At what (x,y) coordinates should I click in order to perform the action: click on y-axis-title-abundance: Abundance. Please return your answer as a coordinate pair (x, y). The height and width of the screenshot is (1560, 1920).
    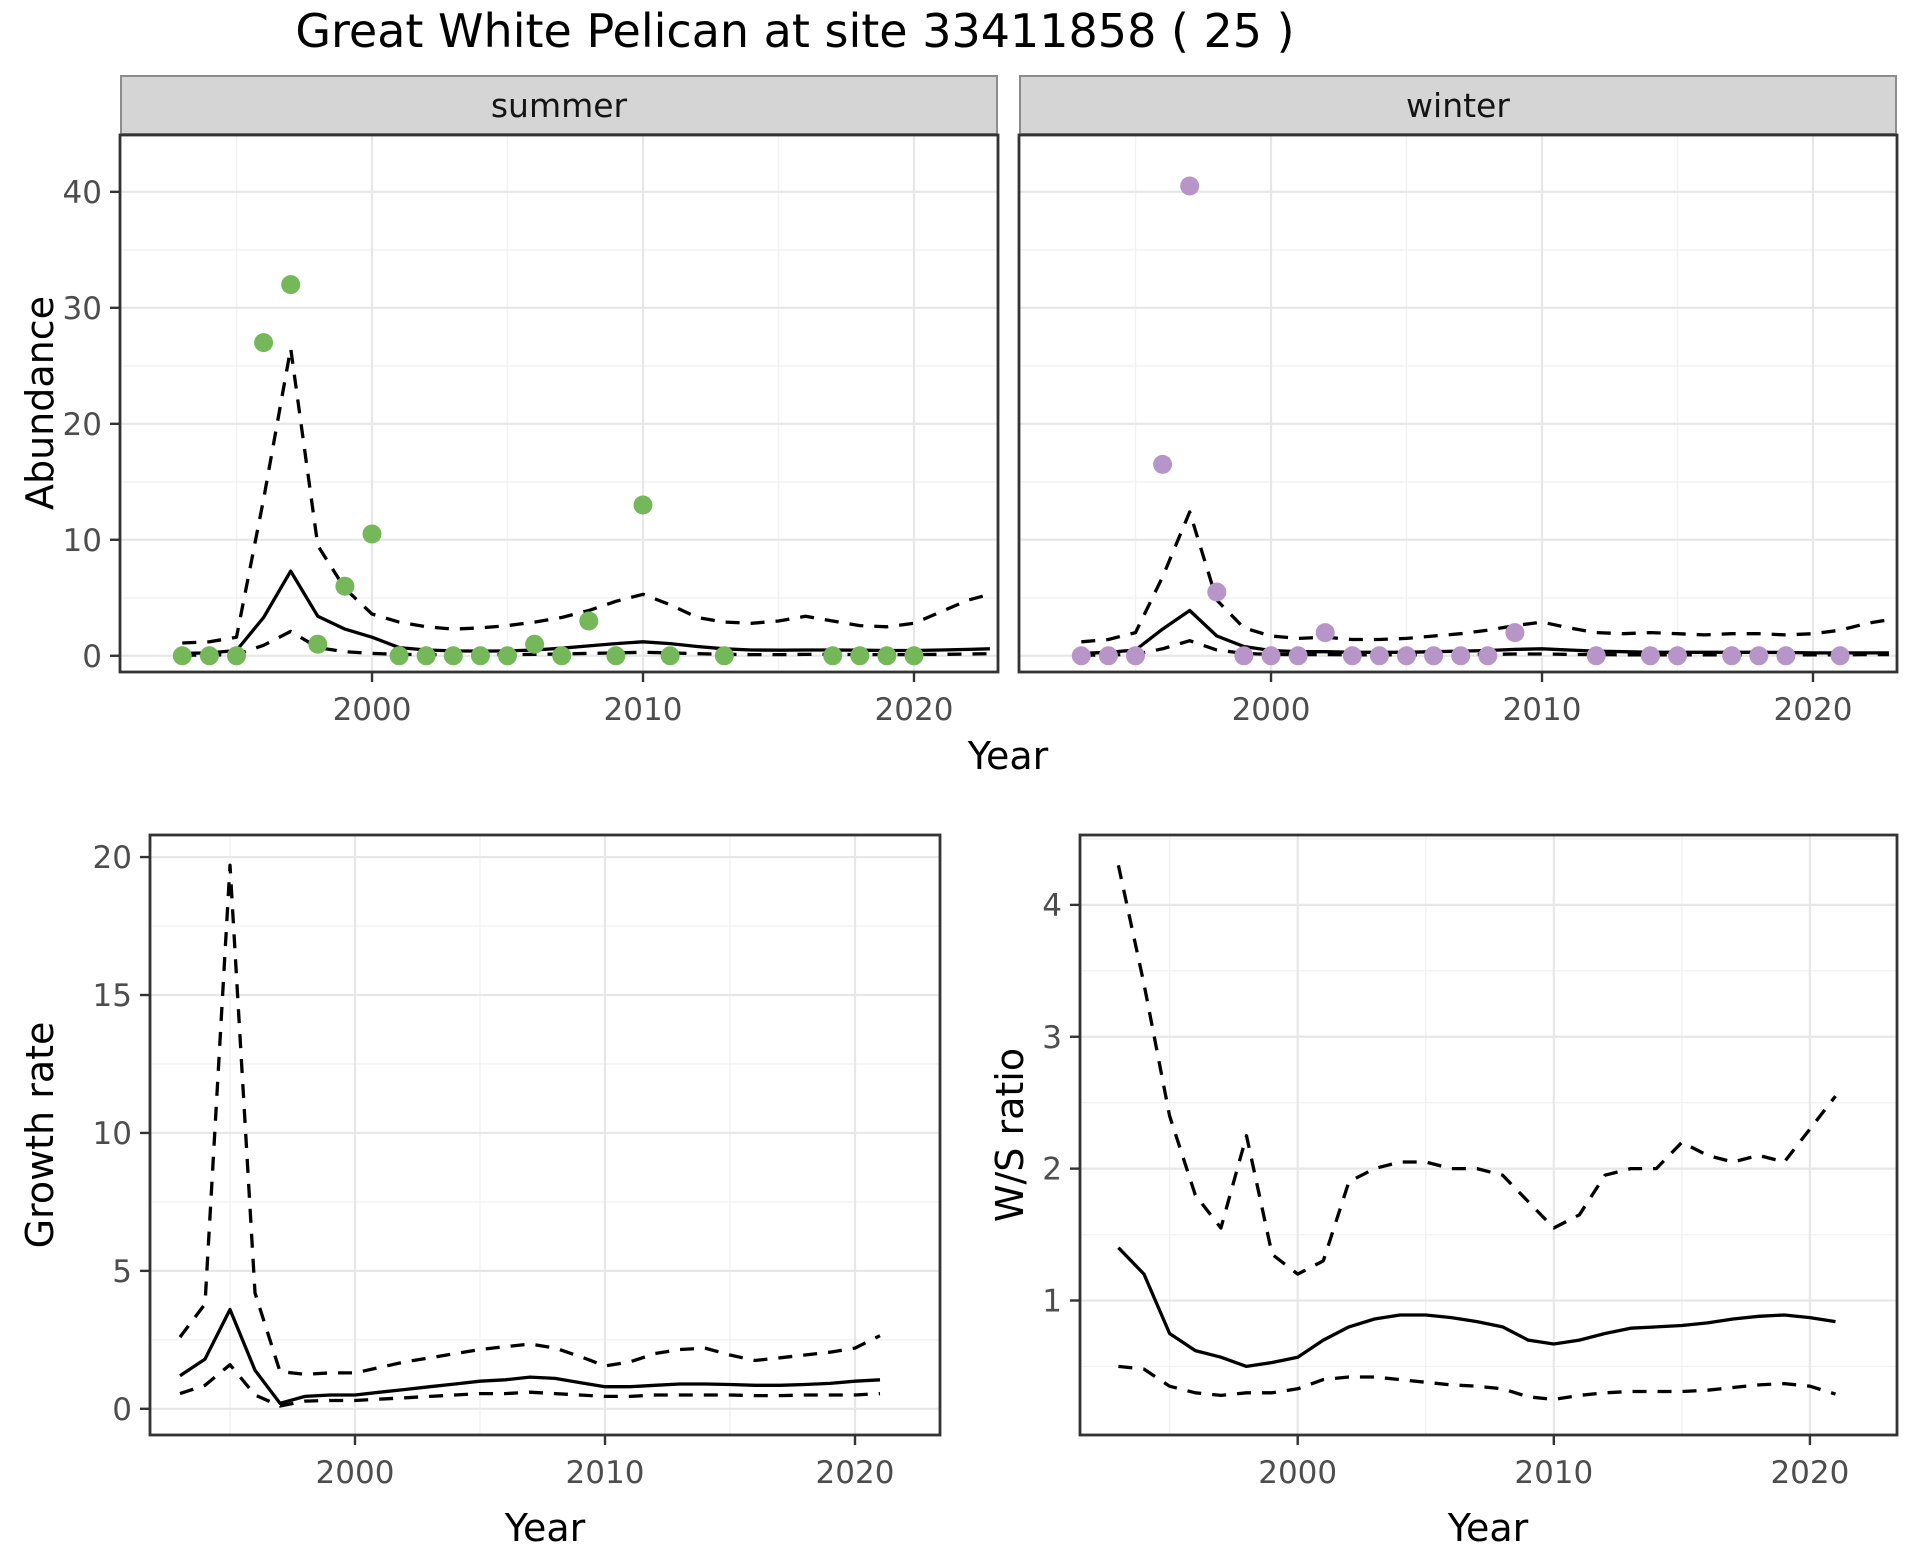
    Looking at the image, I should click on (40, 403).